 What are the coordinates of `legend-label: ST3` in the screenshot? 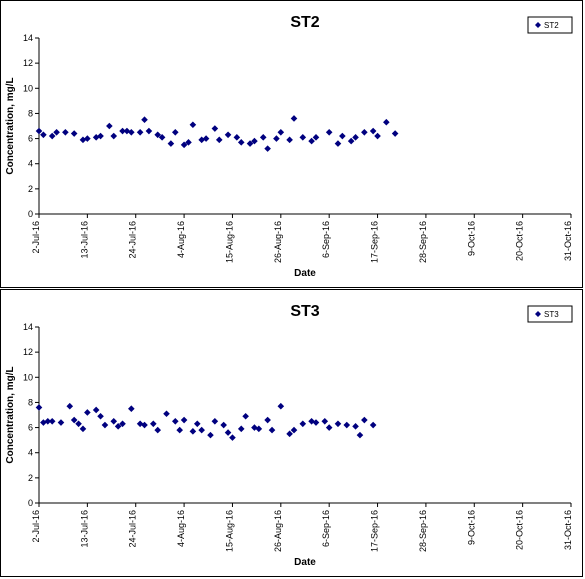 It's located at (551, 314).